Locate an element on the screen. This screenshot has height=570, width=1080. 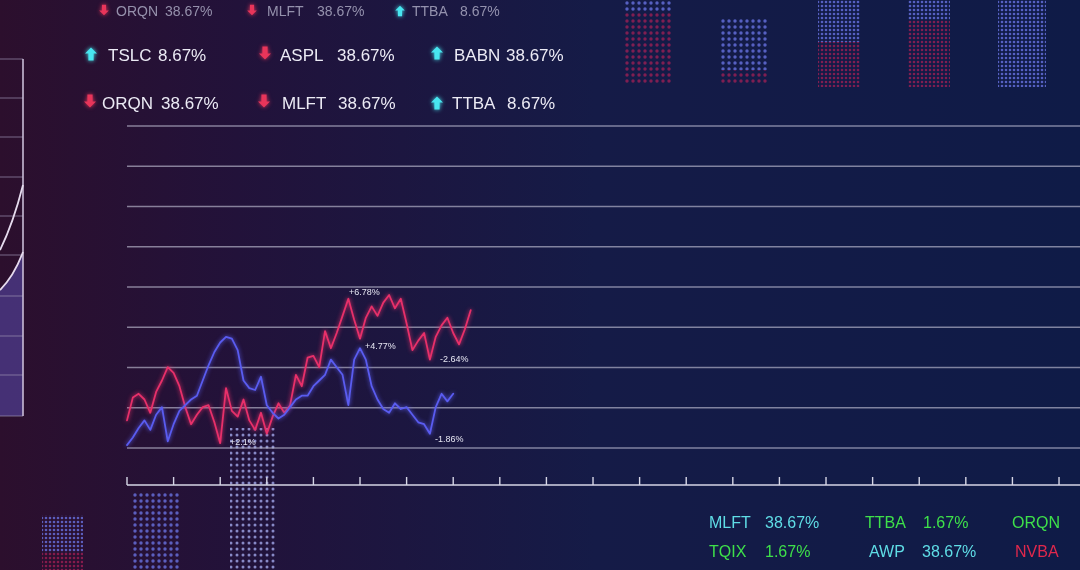
text: NVBA is located at coordinates (1037, 551).